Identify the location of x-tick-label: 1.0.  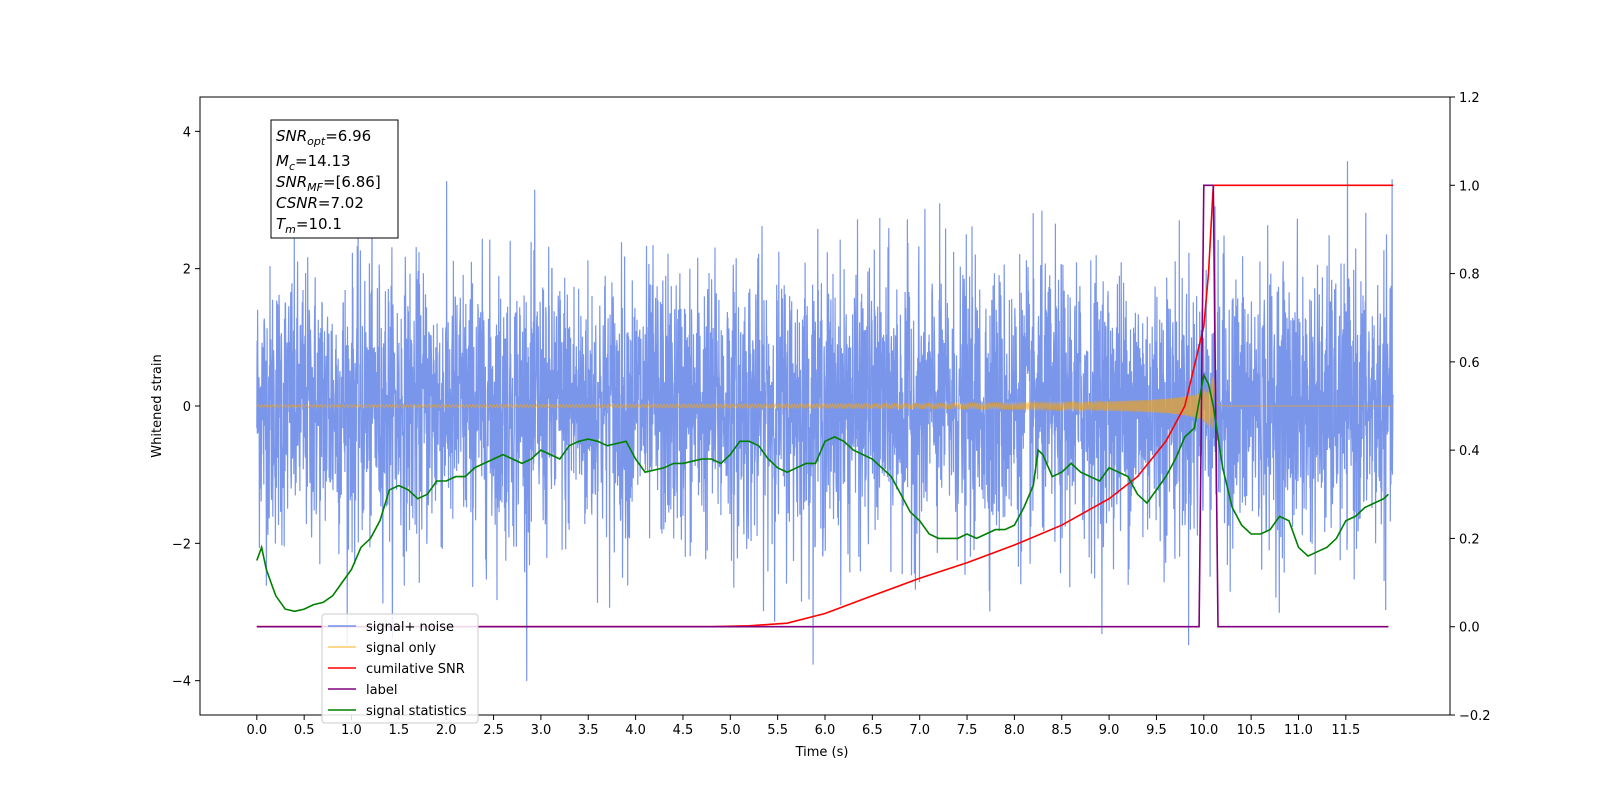
(351, 730).